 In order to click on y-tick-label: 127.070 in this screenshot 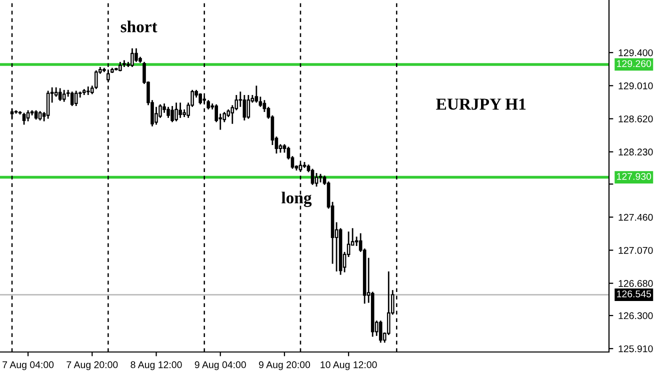, I will do `click(635, 250)`.